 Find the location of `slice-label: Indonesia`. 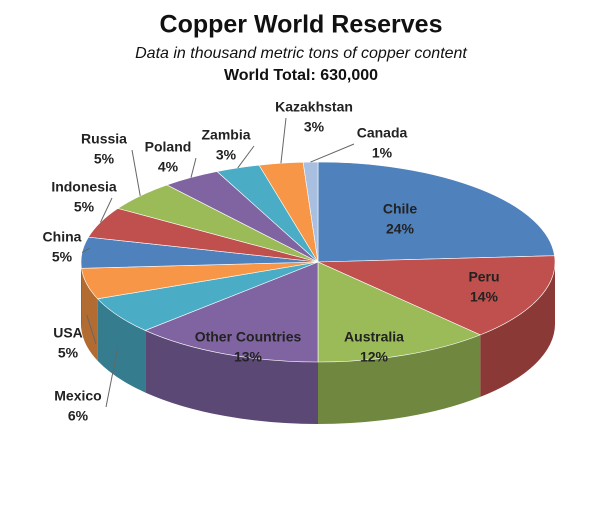

slice-label: Indonesia is located at coordinates (84, 187).